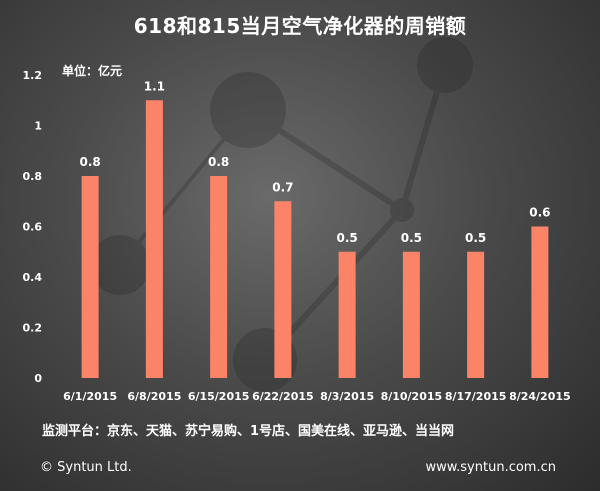 The image size is (600, 491). What do you see at coordinates (476, 396) in the screenshot?
I see `x-tick-label: 8/17/2015` at bounding box center [476, 396].